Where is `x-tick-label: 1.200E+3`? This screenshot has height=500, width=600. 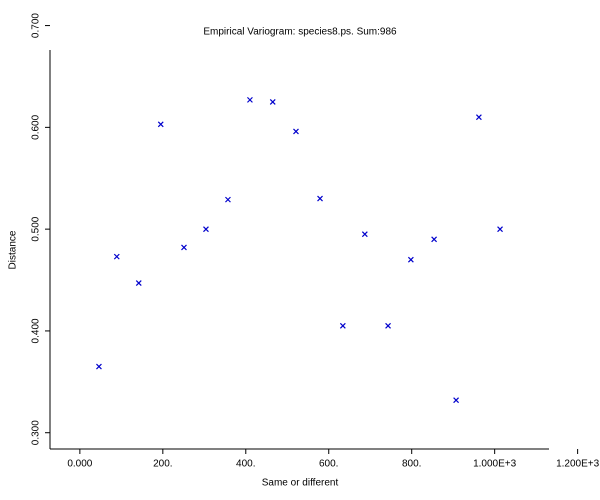 x-tick-label: 1.200E+3 is located at coordinates (578, 464).